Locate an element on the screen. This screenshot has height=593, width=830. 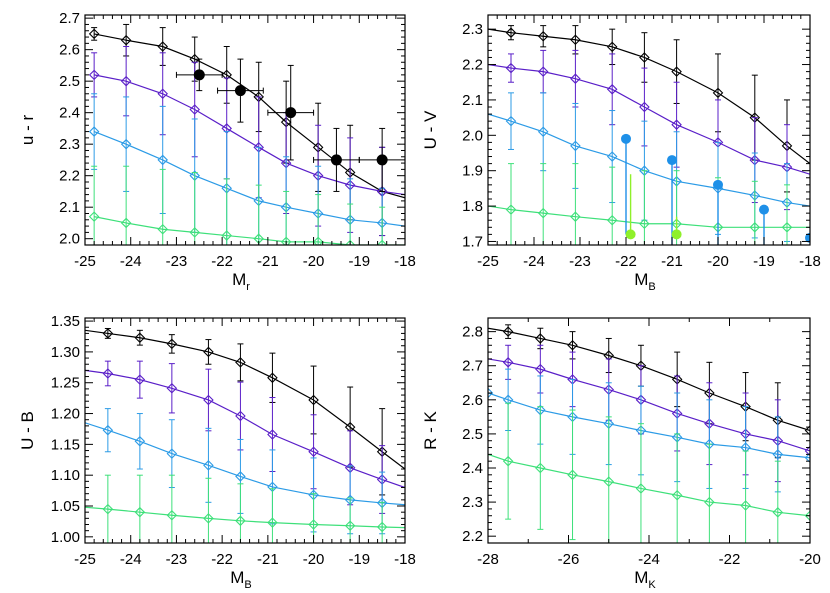
x-tick-label: -22 is located at coordinates (222, 559).